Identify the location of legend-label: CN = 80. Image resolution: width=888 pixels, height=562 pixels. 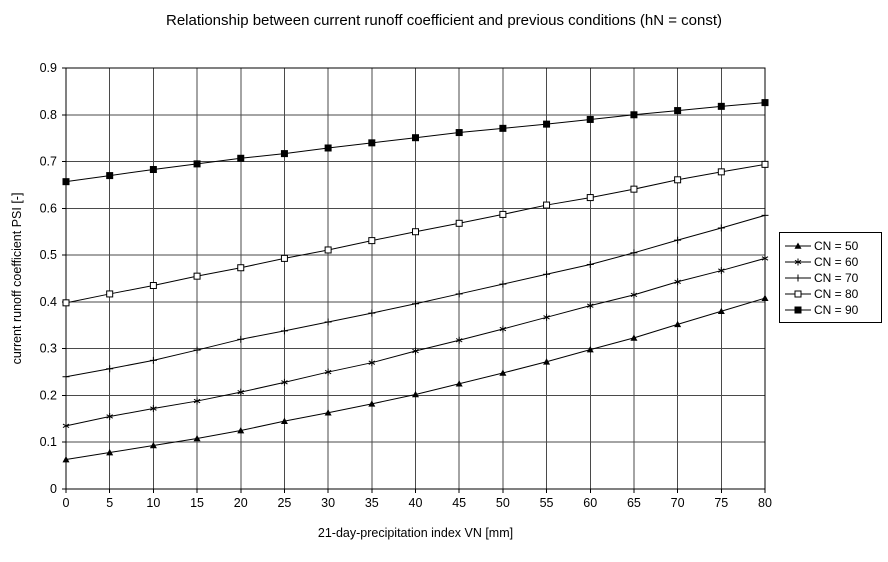
(836, 293).